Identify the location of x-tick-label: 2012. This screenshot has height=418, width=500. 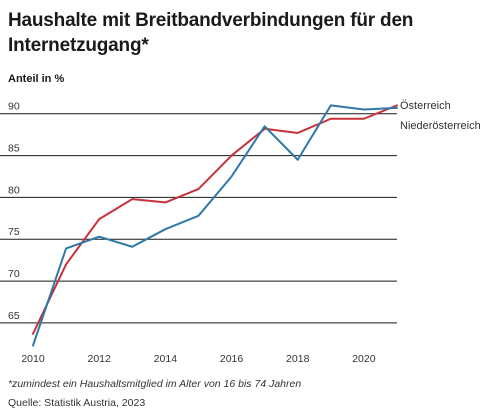
(100, 359).